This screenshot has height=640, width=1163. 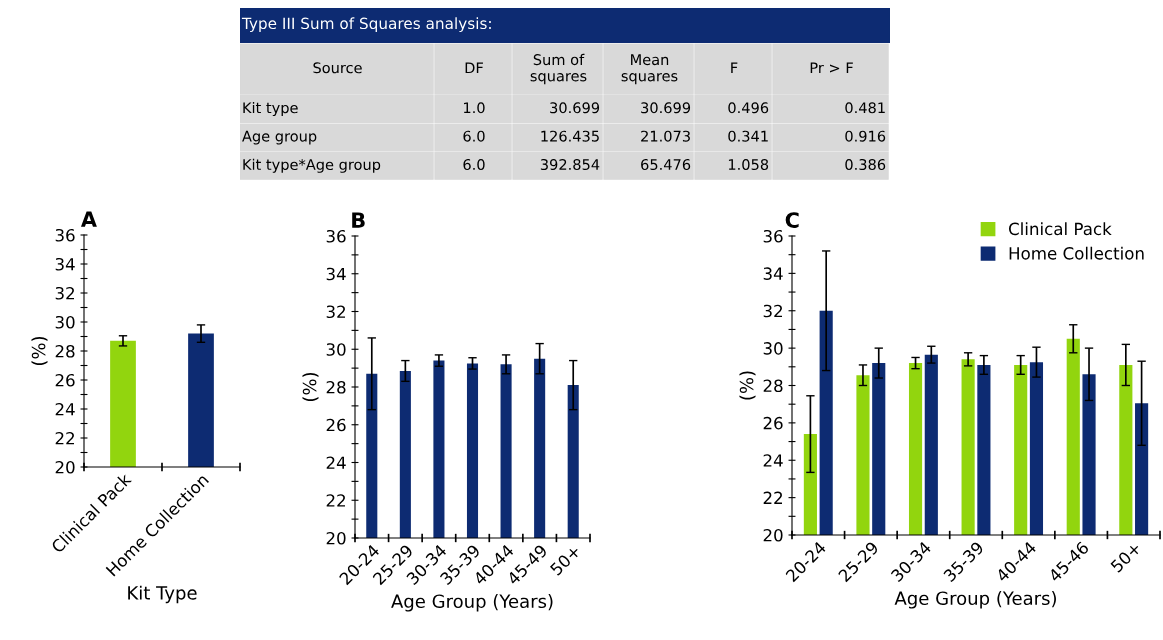 What do you see at coordinates (1076, 253) in the screenshot?
I see `legend-label: Home Collection` at bounding box center [1076, 253].